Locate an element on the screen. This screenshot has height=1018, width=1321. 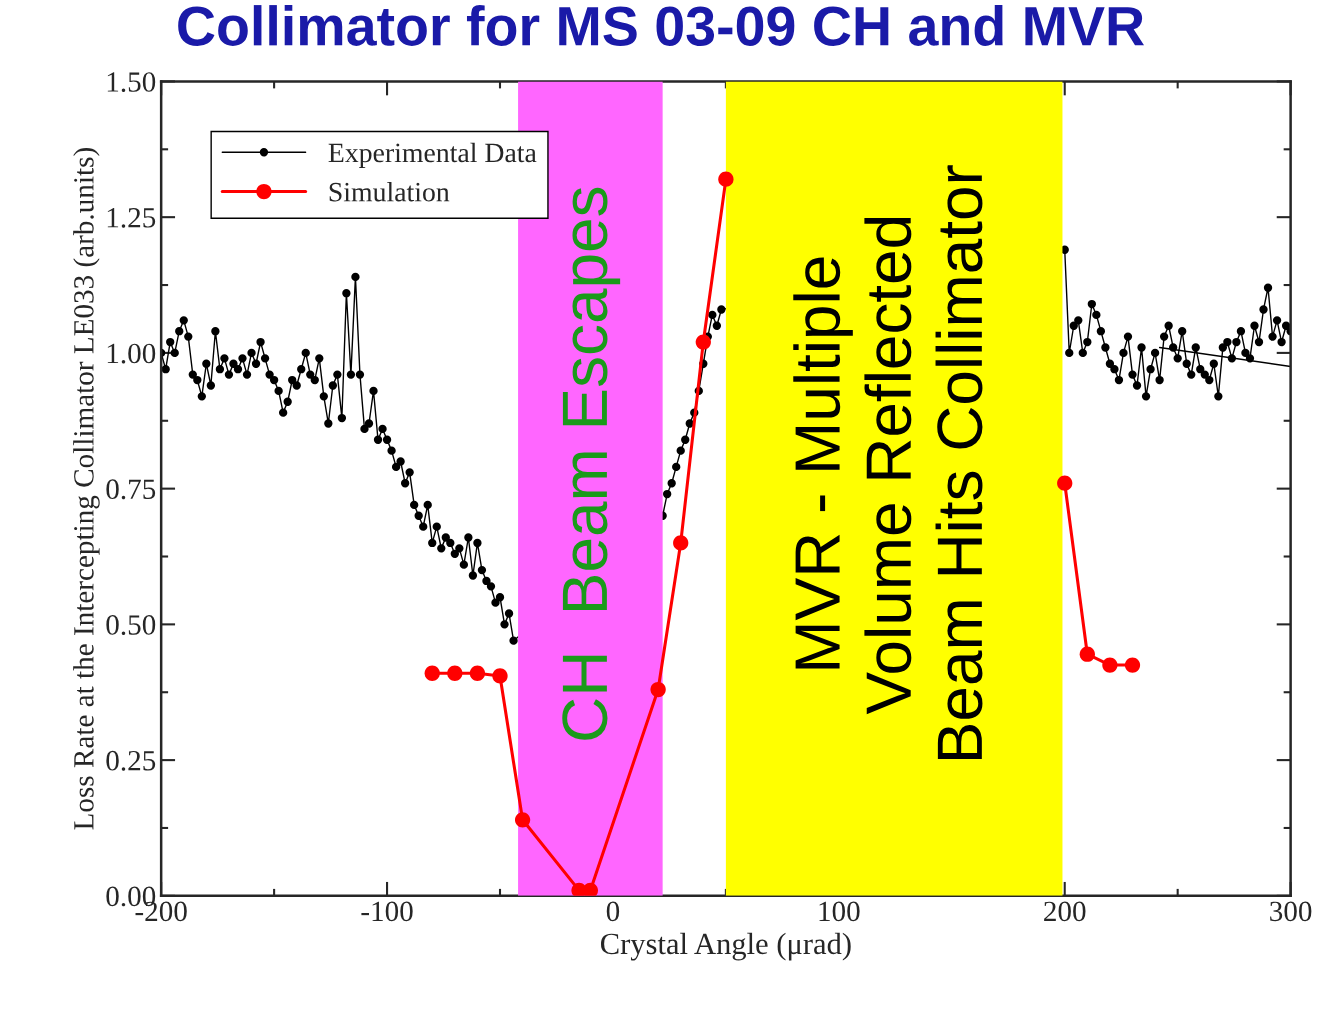
x-tick-label: 100 is located at coordinates (839, 911).